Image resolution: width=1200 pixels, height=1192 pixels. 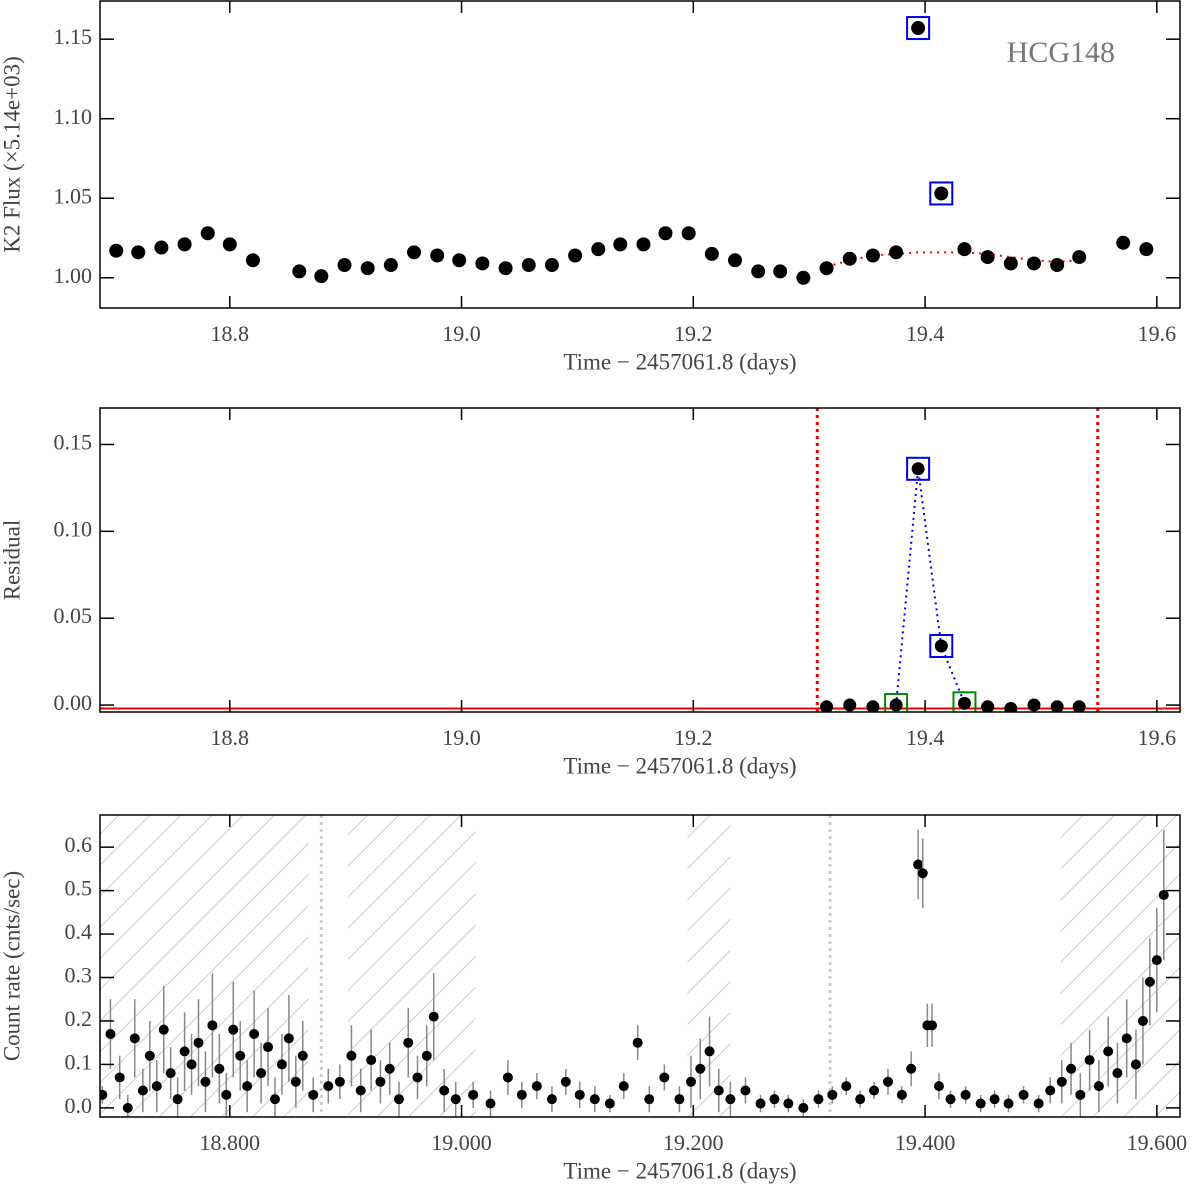 What do you see at coordinates (461, 737) in the screenshot?
I see `x-tick-label: 19.0` at bounding box center [461, 737].